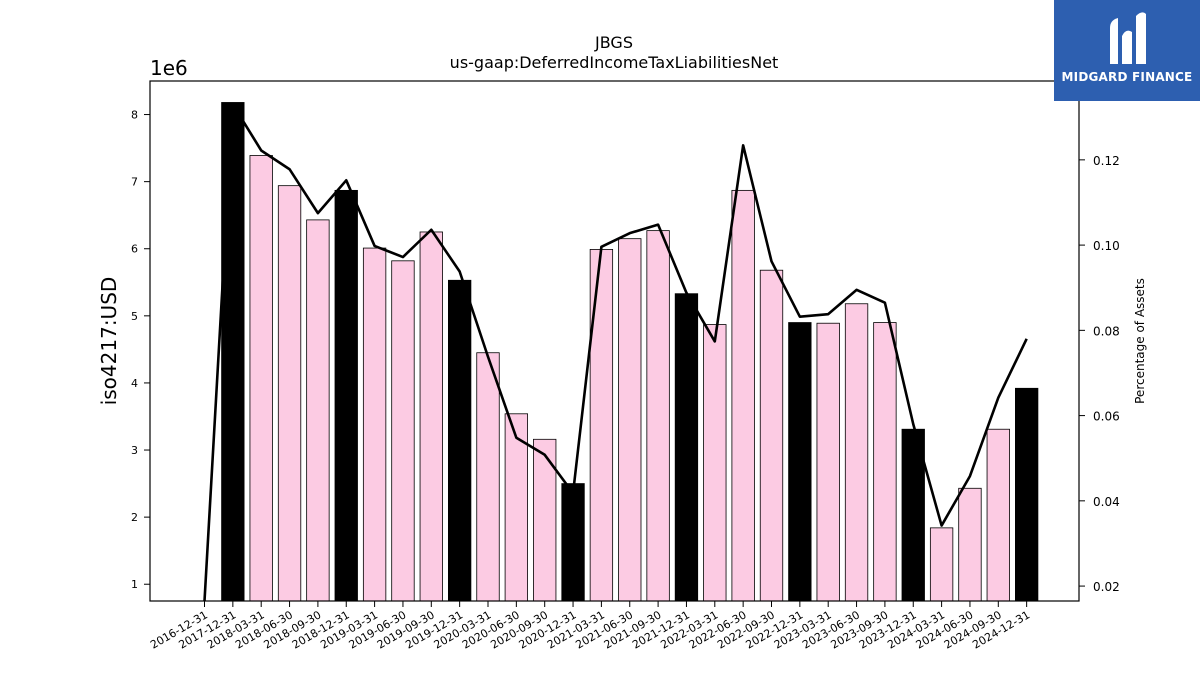  What do you see at coordinates (134, 316) in the screenshot?
I see `y-tick-label: 5` at bounding box center [134, 316].